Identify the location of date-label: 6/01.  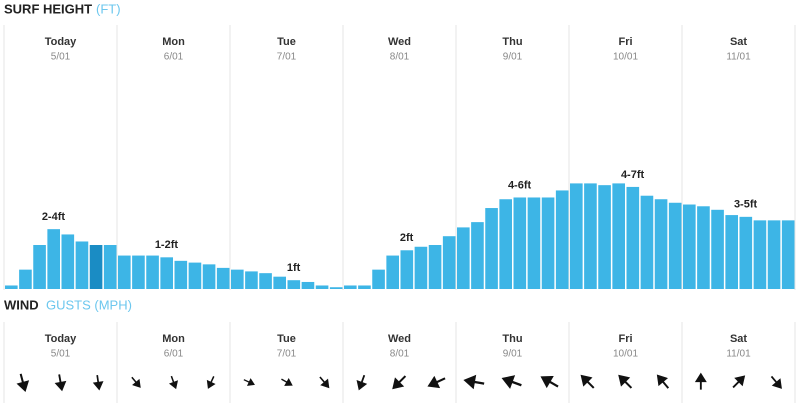
(174, 57).